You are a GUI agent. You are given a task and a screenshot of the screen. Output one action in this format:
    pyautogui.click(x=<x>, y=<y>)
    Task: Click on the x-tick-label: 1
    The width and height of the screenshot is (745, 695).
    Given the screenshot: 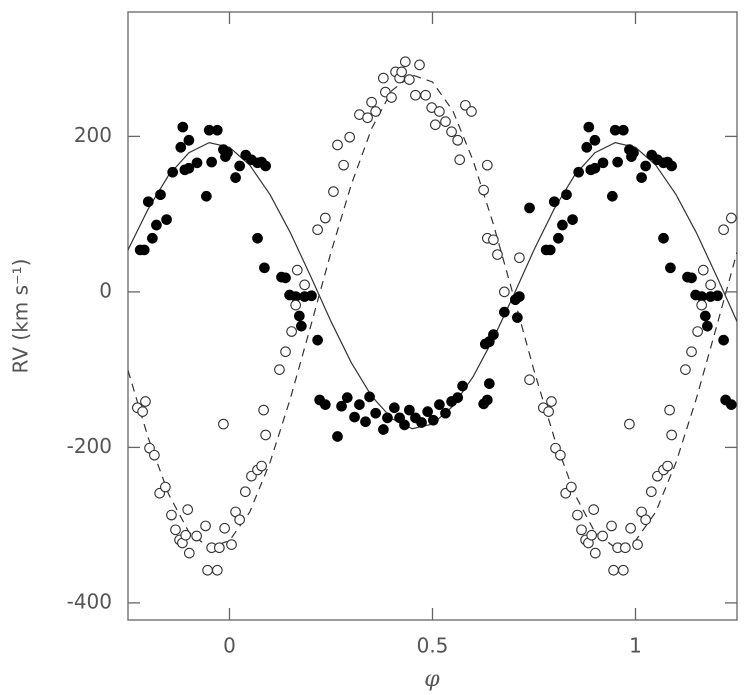 What is the action you would take?
    pyautogui.click(x=635, y=646)
    